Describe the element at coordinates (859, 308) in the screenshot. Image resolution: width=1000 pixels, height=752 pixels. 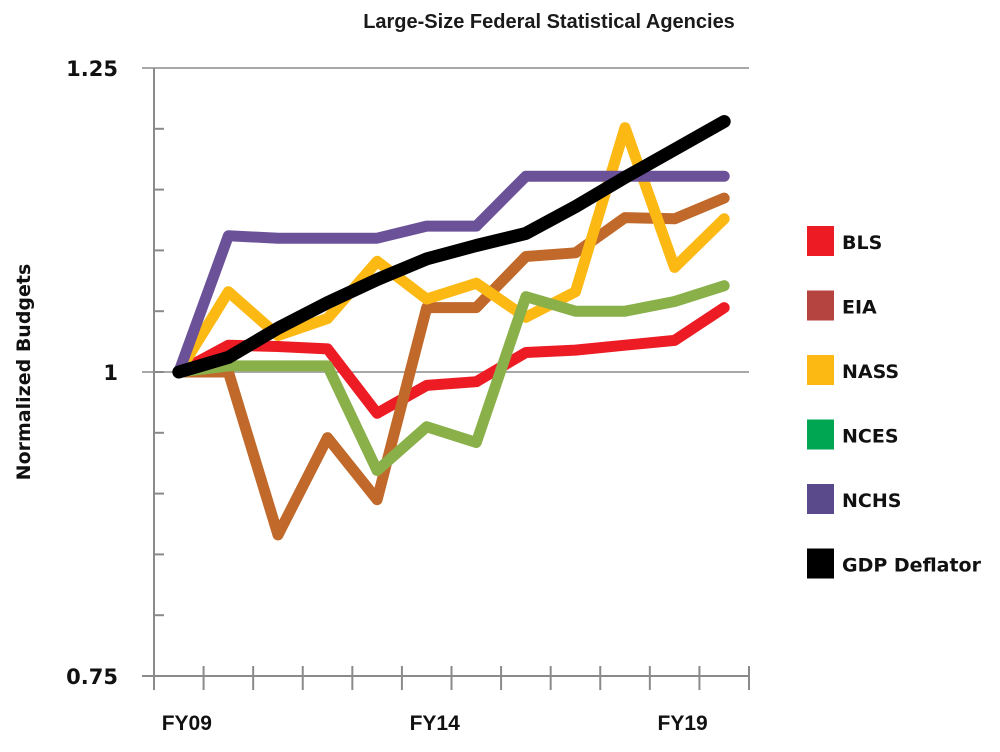
I see `legend-label: EIA` at that location.